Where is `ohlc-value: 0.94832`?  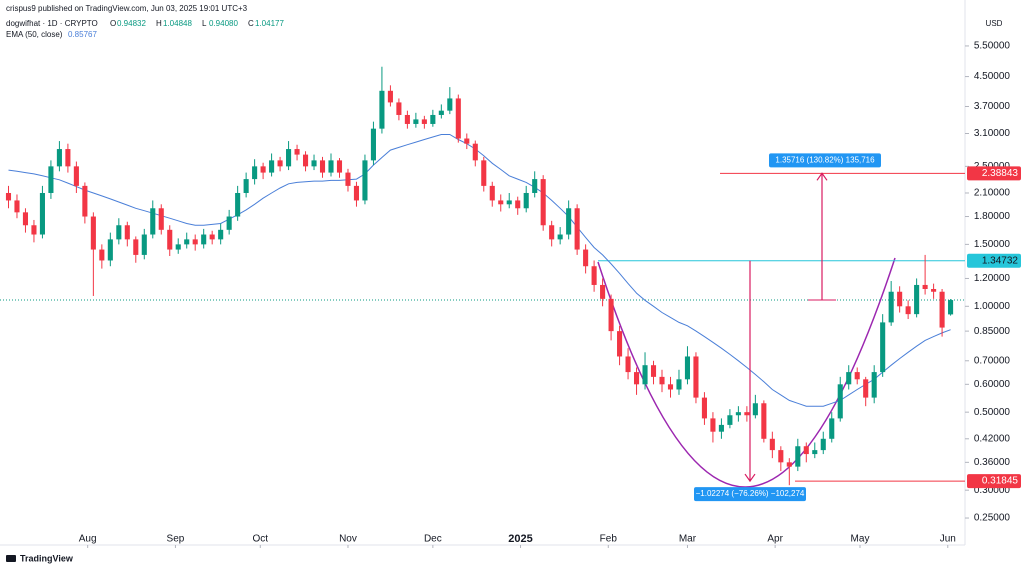 ohlc-value: 0.94832 is located at coordinates (131, 23).